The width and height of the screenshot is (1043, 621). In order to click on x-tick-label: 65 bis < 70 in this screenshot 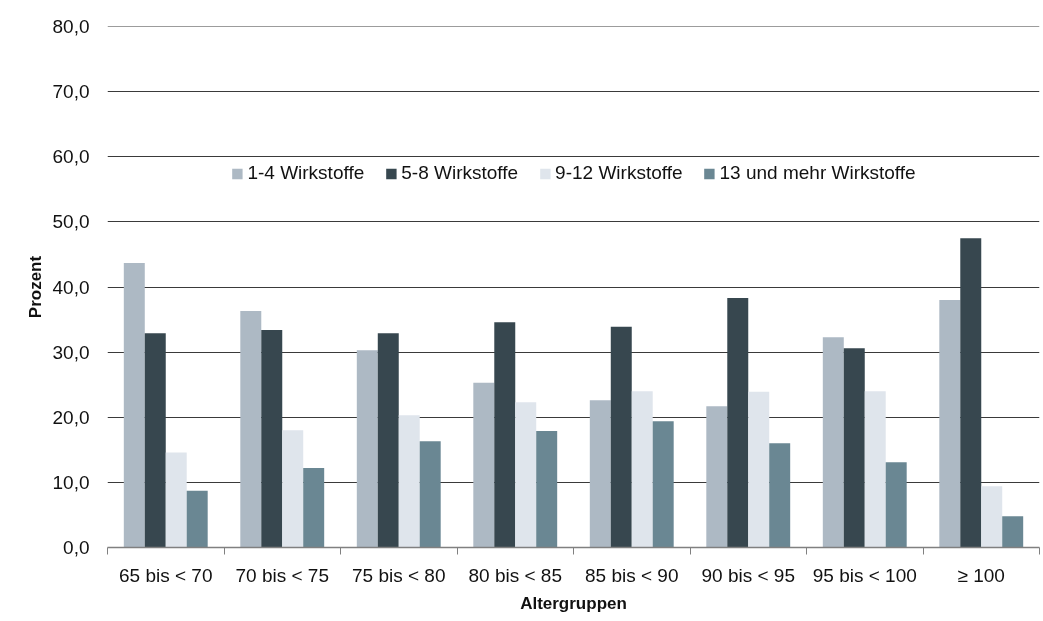, I will do `click(166, 575)`.